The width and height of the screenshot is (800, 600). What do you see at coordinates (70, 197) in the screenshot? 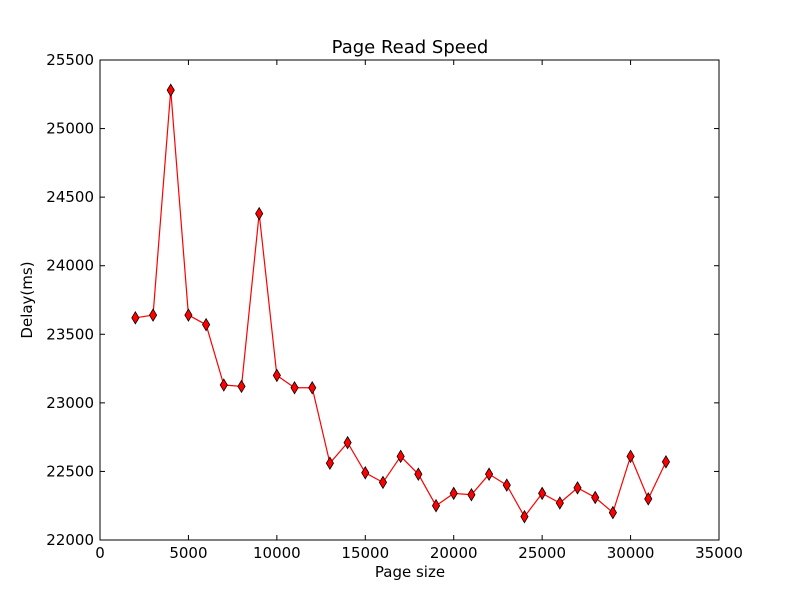
I see `y-tick-label: 24500` at bounding box center [70, 197].